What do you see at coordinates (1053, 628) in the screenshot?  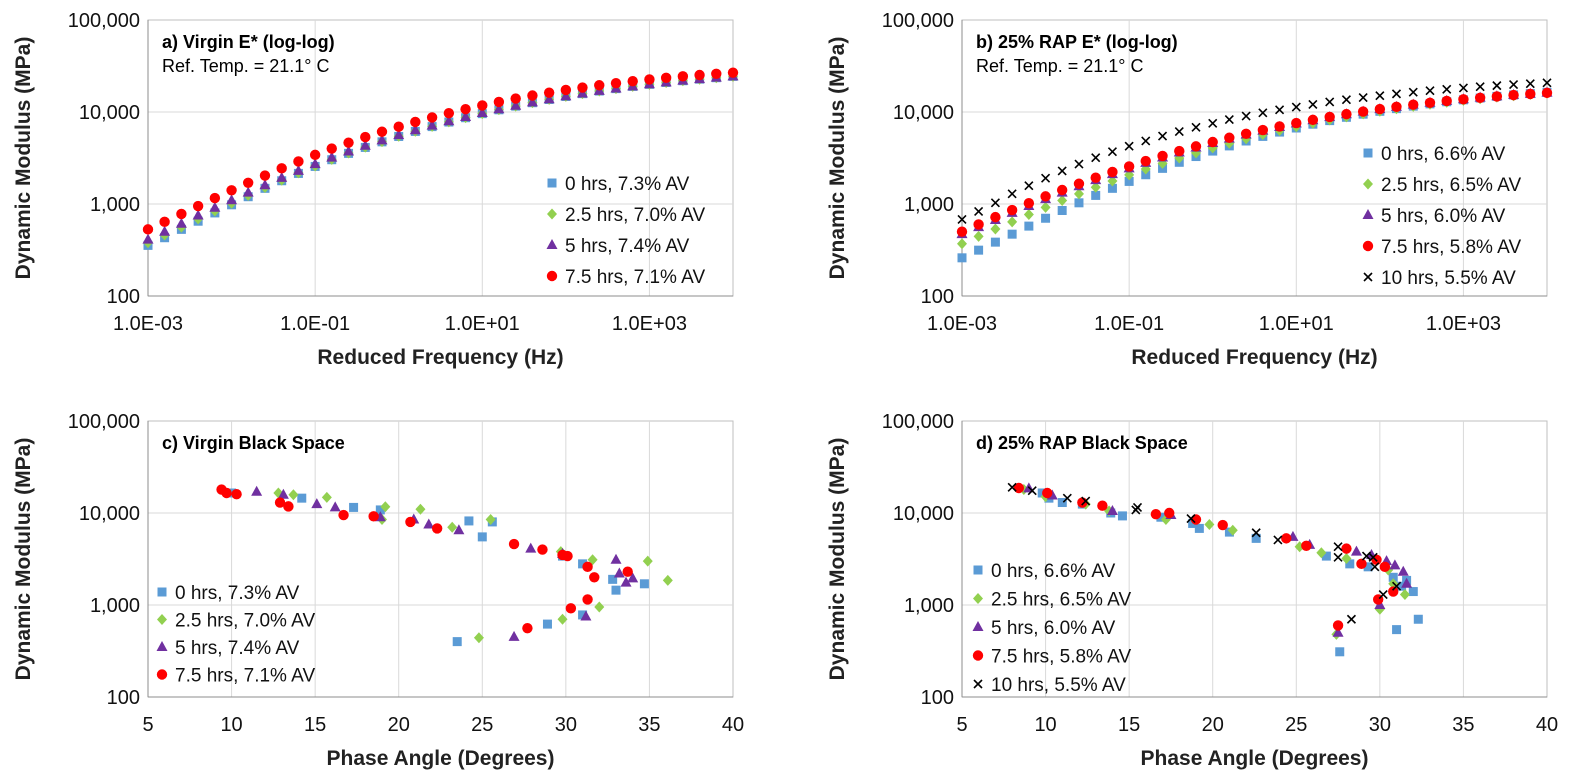 I see `legend-label: 5 hrs, 6.0% AV` at bounding box center [1053, 628].